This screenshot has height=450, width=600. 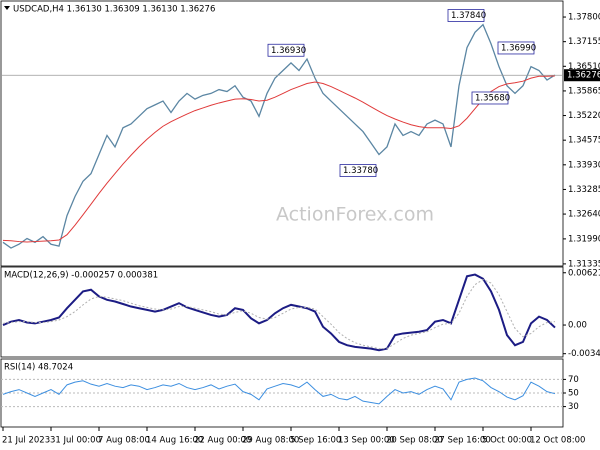 I want to click on y-tick-label: 1.35865, so click(x=584, y=91).